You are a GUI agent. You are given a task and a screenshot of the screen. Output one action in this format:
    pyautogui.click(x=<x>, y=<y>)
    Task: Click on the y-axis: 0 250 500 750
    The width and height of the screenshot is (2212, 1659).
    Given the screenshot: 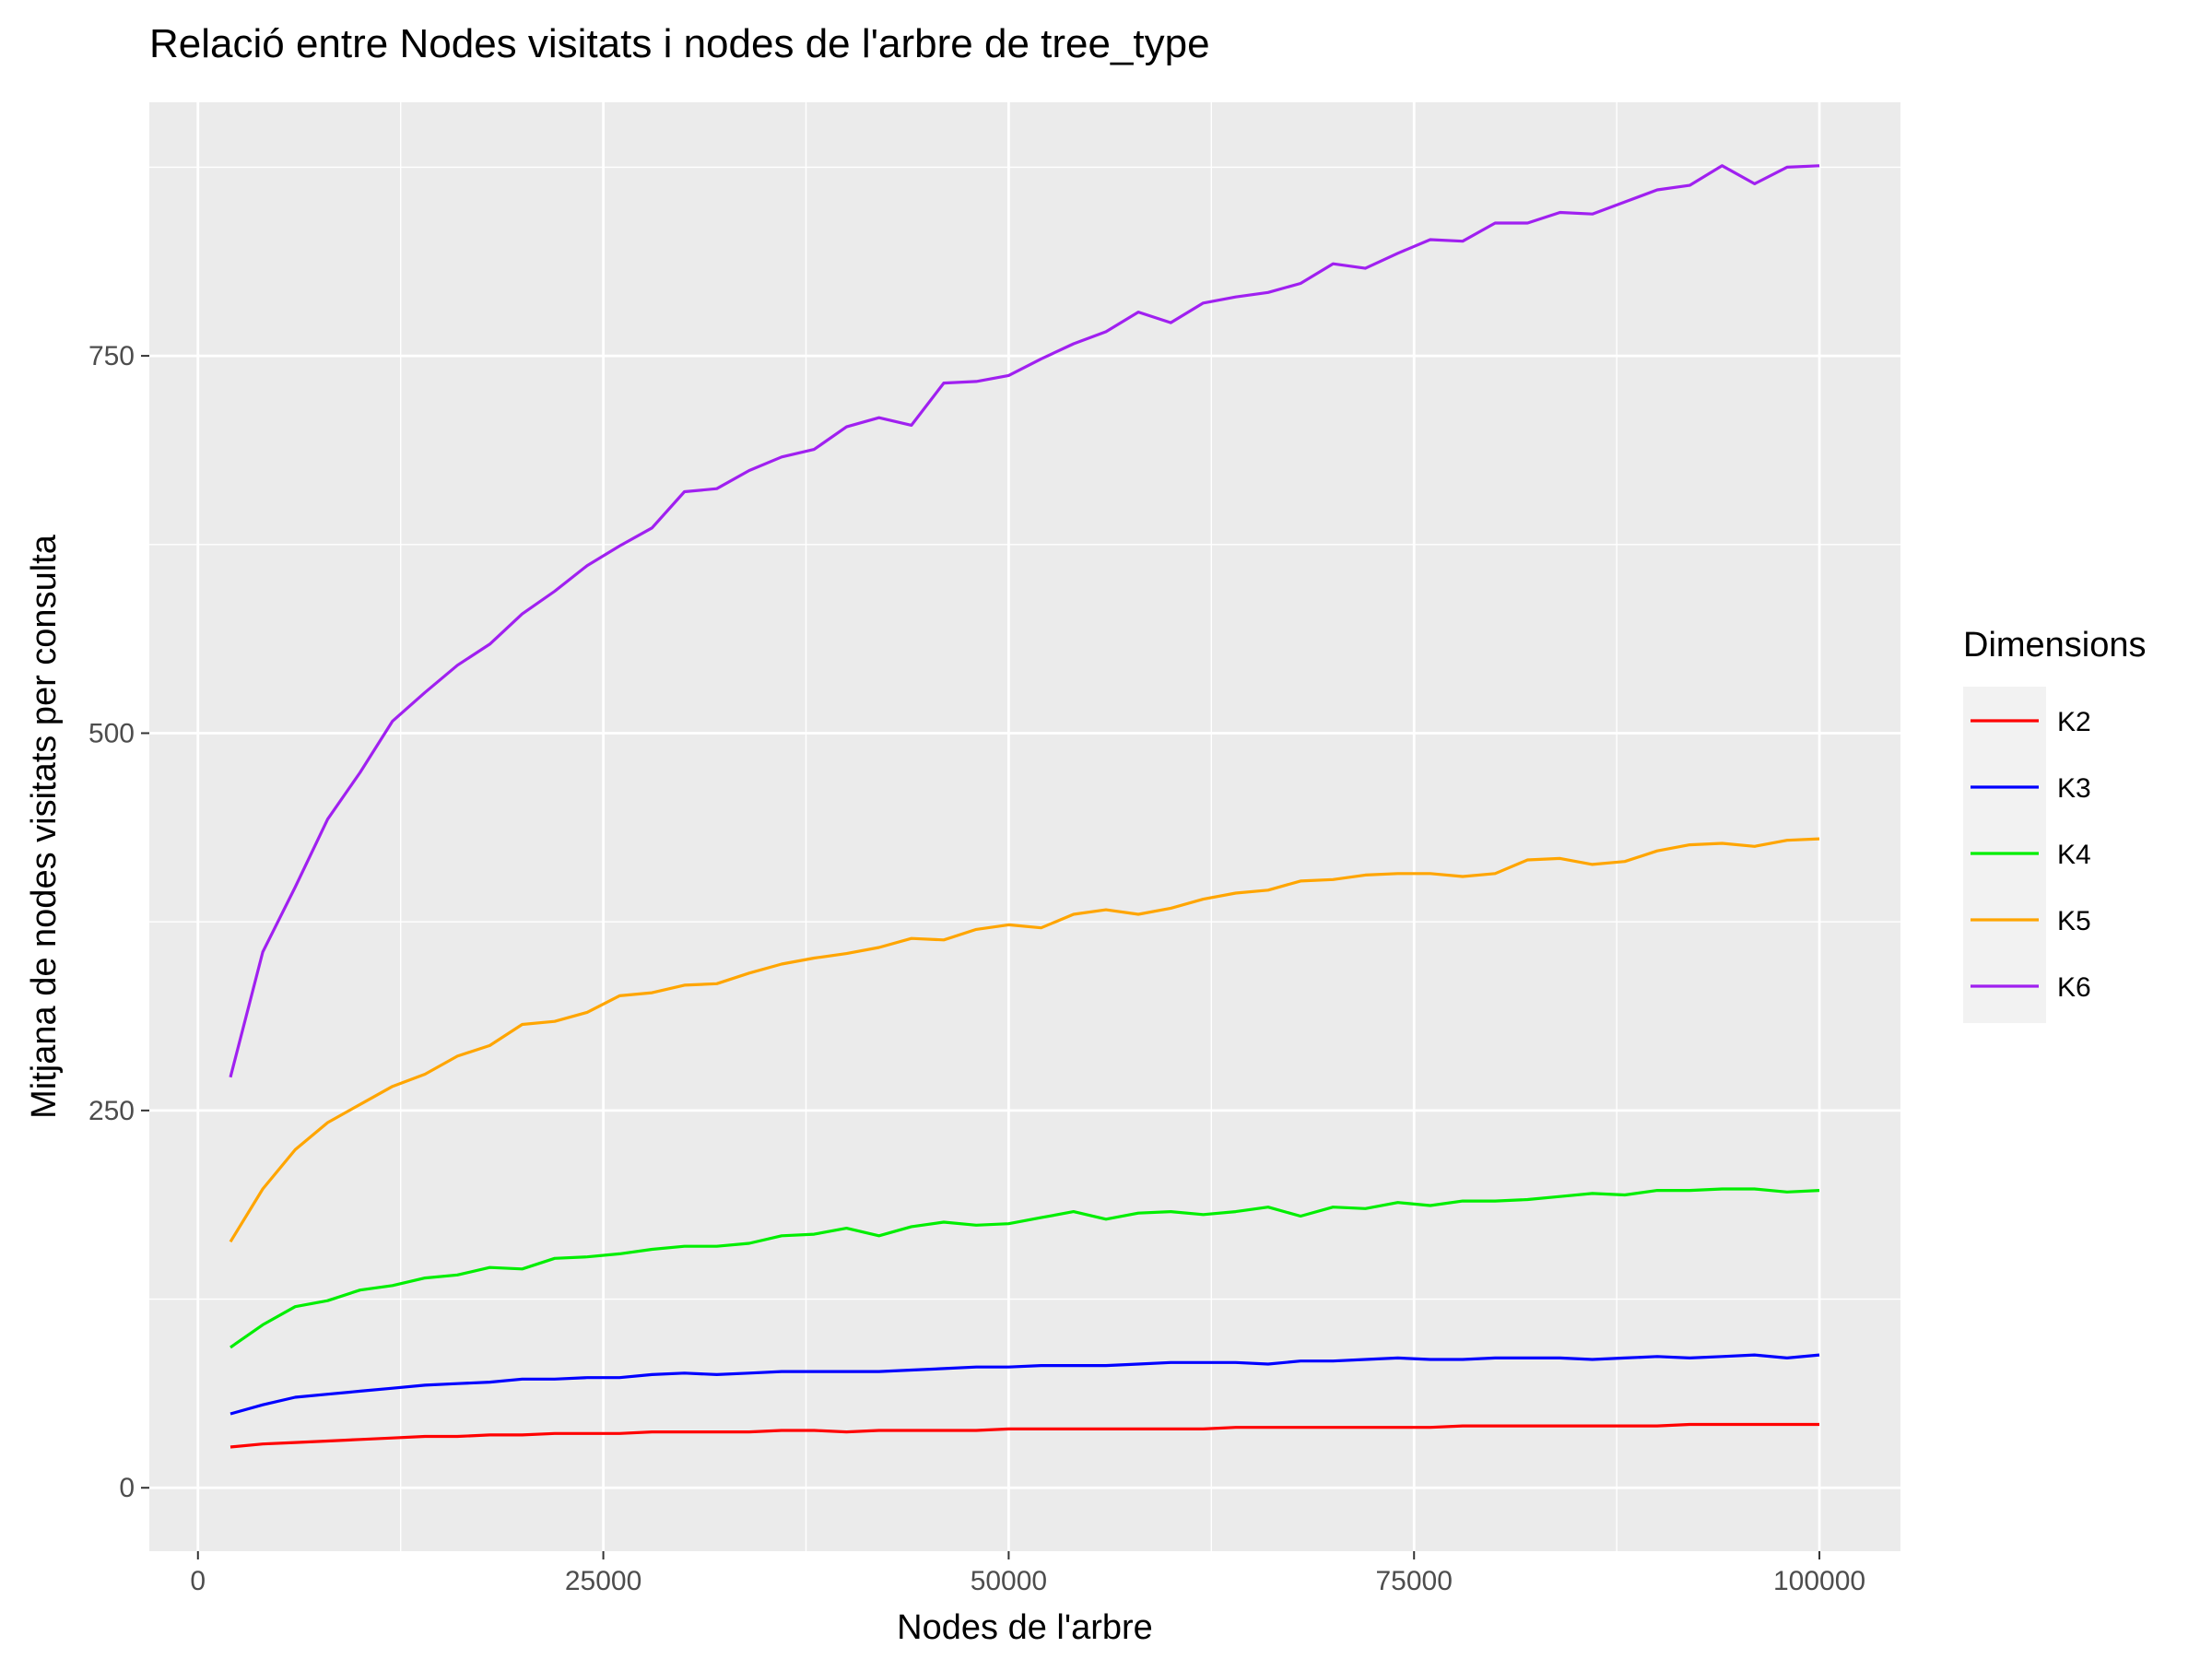 What is the action you would take?
    pyautogui.click(x=118, y=922)
    